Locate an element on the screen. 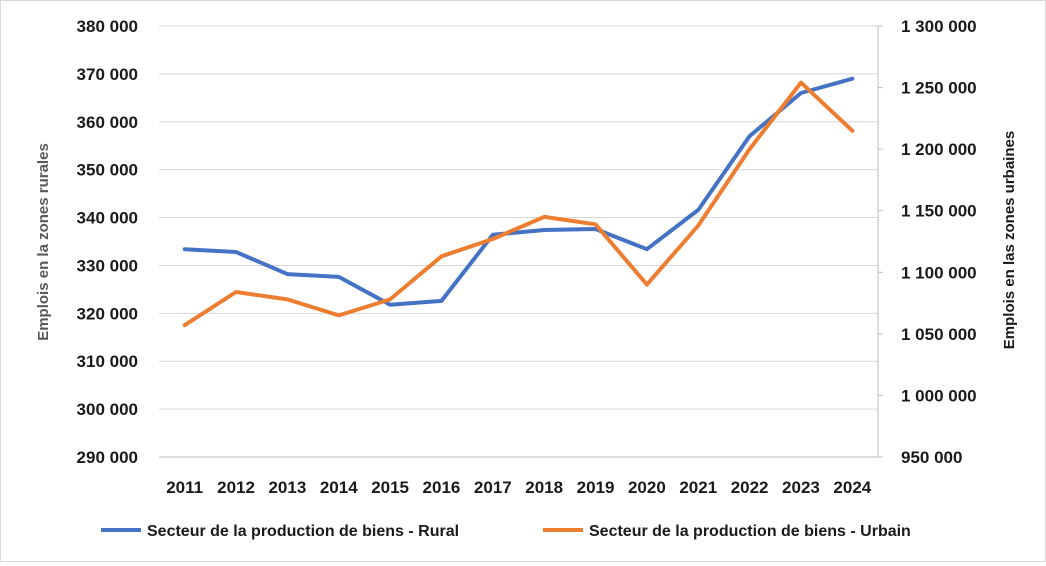  x-tick-label: 2021 is located at coordinates (698, 487).